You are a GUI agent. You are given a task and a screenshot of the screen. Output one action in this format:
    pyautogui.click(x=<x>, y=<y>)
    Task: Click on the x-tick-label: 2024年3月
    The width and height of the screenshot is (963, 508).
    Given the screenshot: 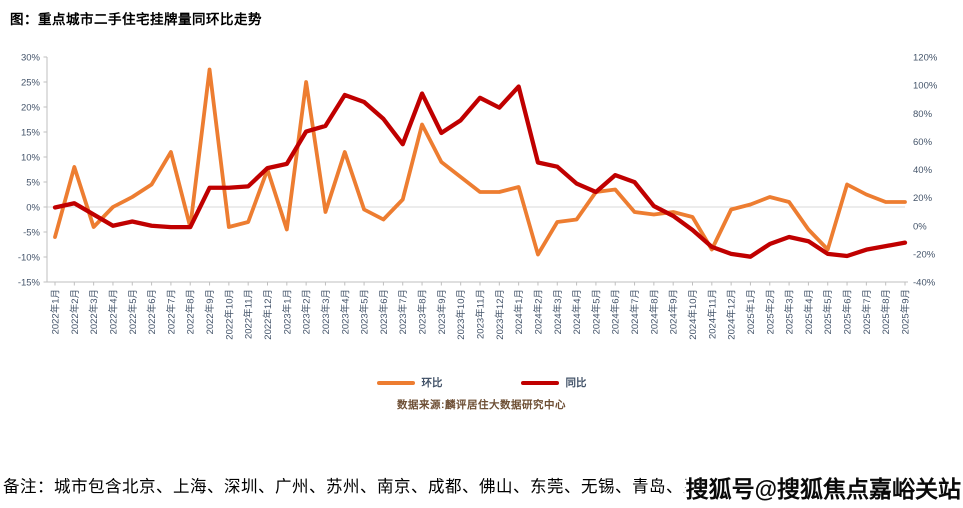 What is the action you would take?
    pyautogui.click(x=558, y=311)
    